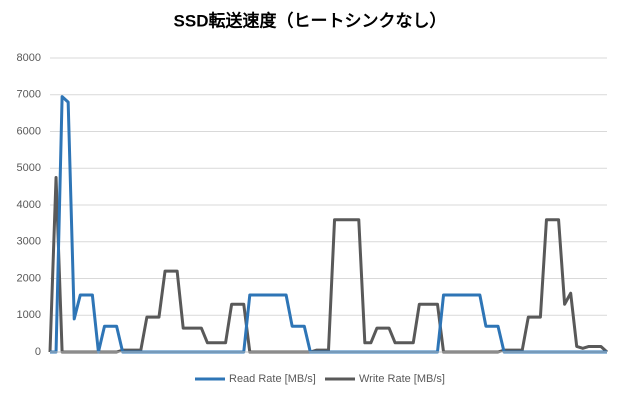 The image size is (620, 405). Describe the element at coordinates (310, 20) in the screenshot. I see `chart-title: SSD転送速度（ヒートシンクなし）` at that location.